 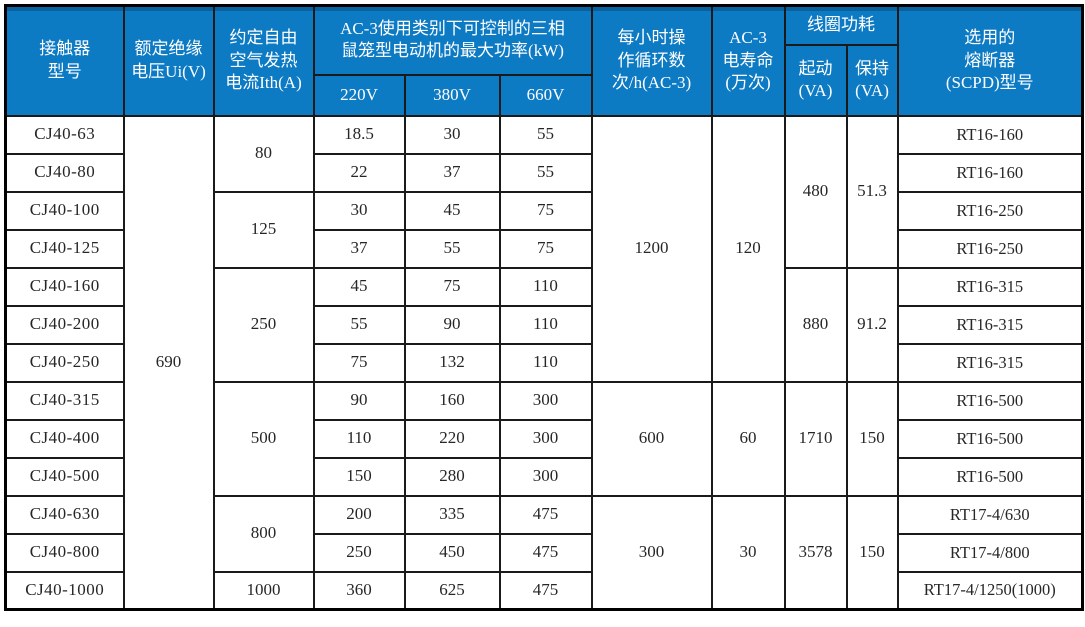 What do you see at coordinates (263, 438) in the screenshot?
I see `cell-ith: 500` at bounding box center [263, 438].